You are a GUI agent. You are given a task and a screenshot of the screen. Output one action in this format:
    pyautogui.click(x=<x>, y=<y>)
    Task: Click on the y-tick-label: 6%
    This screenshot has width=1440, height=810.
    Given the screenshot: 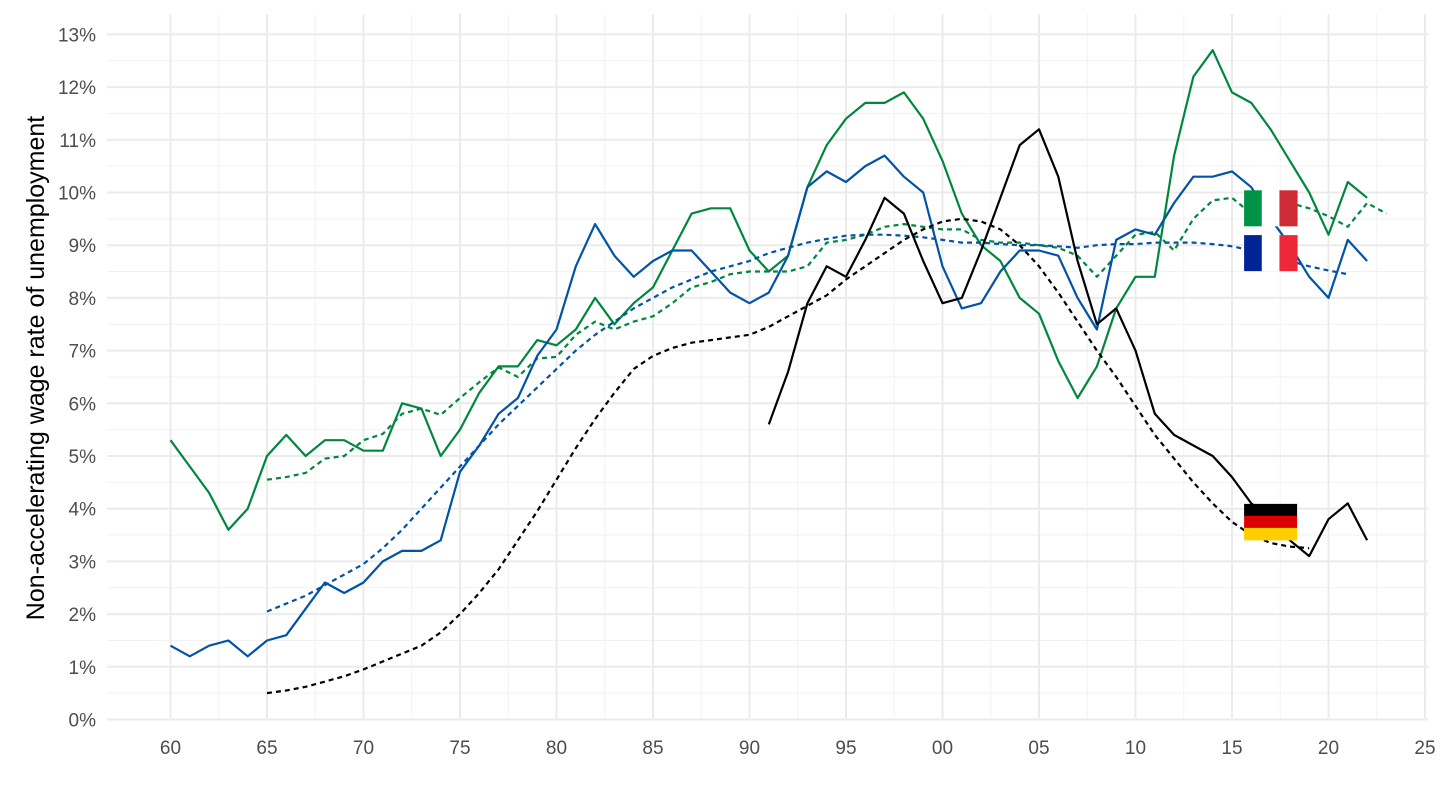 What is the action you would take?
    pyautogui.click(x=83, y=404)
    